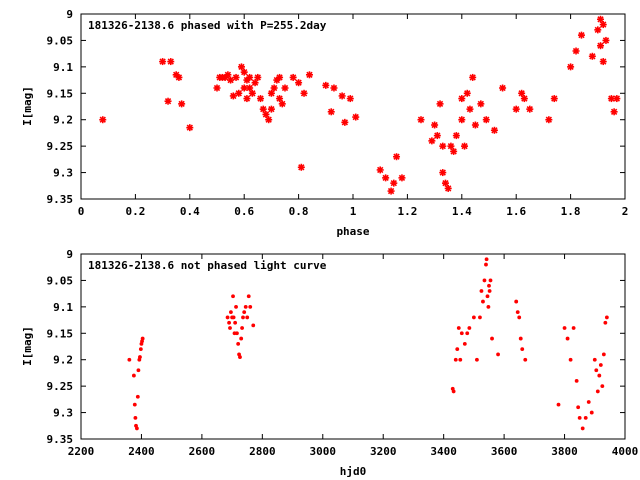  What do you see at coordinates (81, 211) in the screenshot?
I see `x-tick-label: 0` at bounding box center [81, 211].